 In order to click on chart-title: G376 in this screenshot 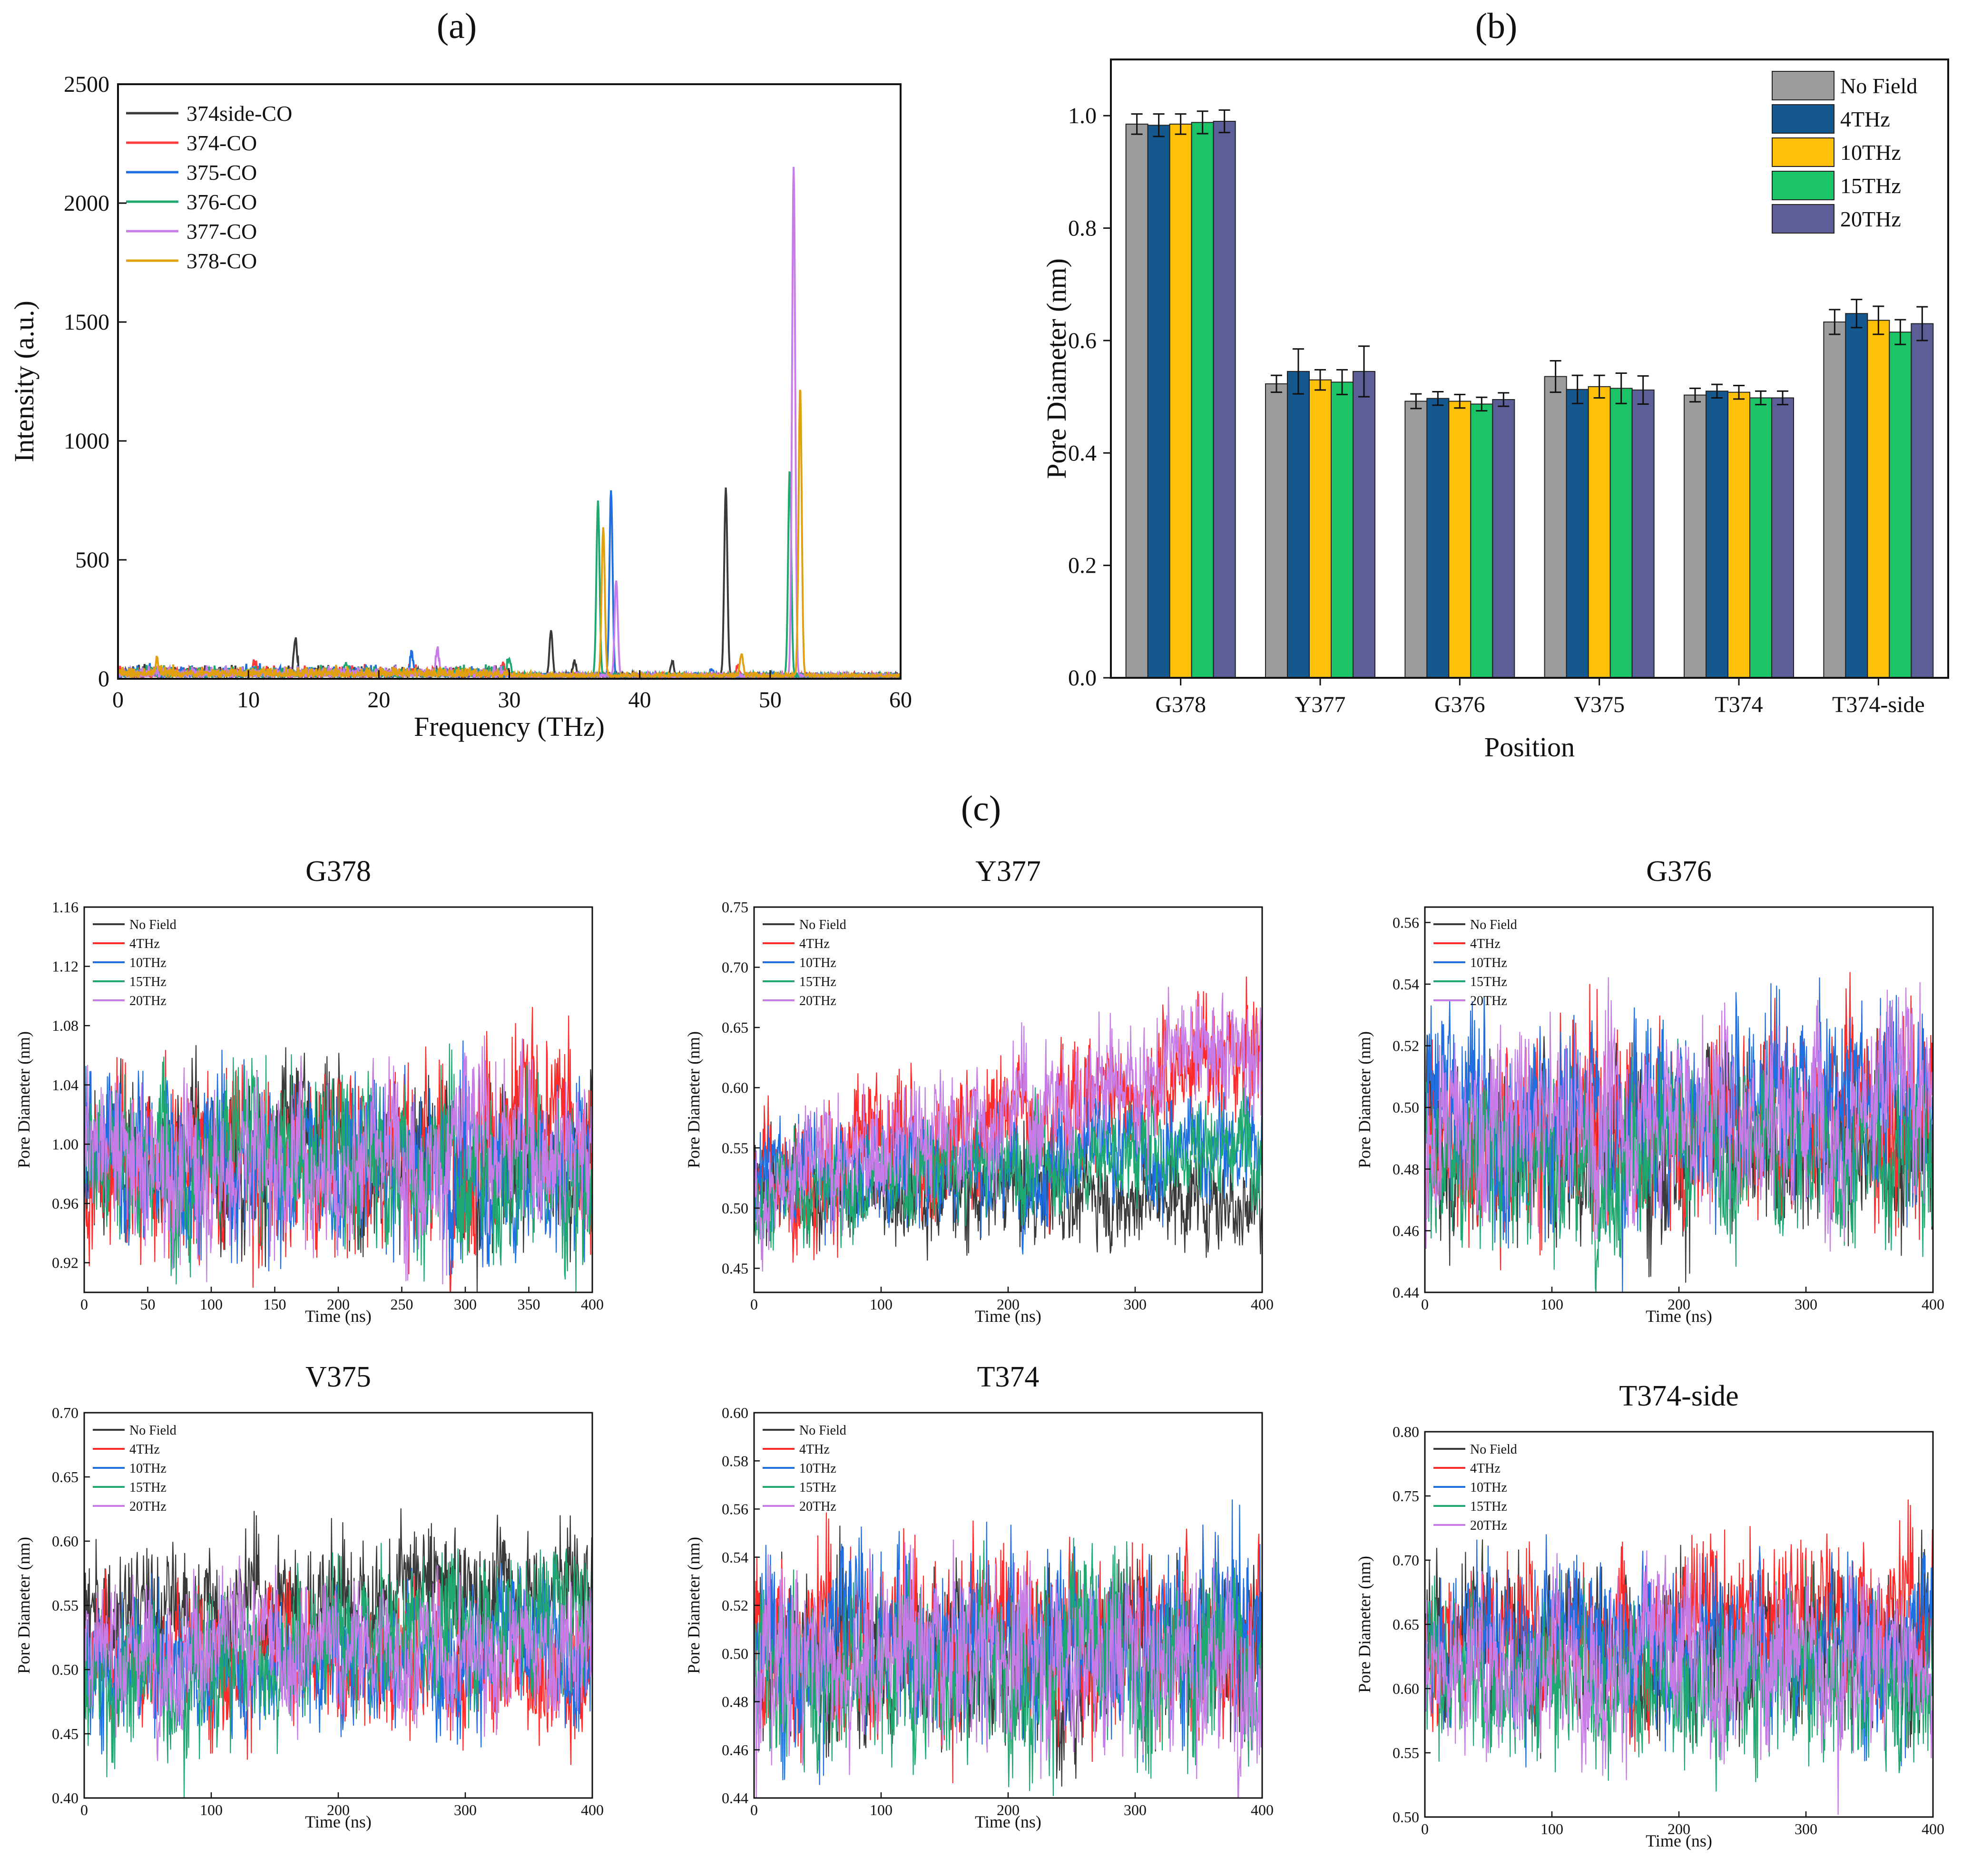, I will do `click(1679, 871)`.